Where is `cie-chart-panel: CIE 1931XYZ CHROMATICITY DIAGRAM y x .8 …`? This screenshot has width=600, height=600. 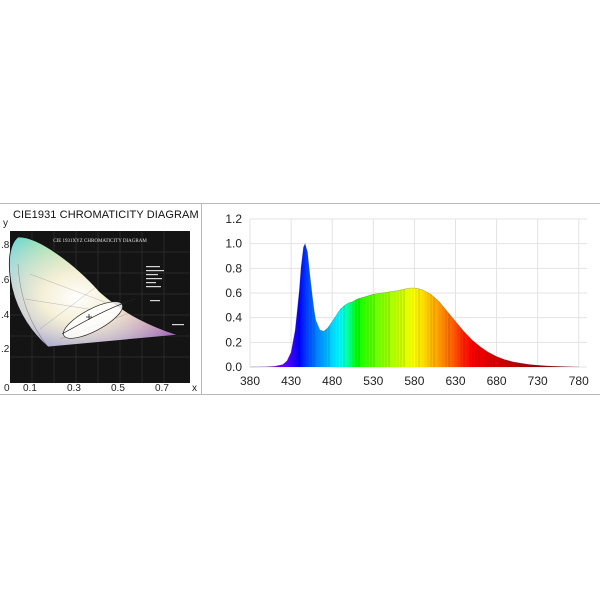
cie-chart-panel: CIE 1931XYZ CHROMATICITY DIAGRAM y x .8 … is located at coordinates (100, 299).